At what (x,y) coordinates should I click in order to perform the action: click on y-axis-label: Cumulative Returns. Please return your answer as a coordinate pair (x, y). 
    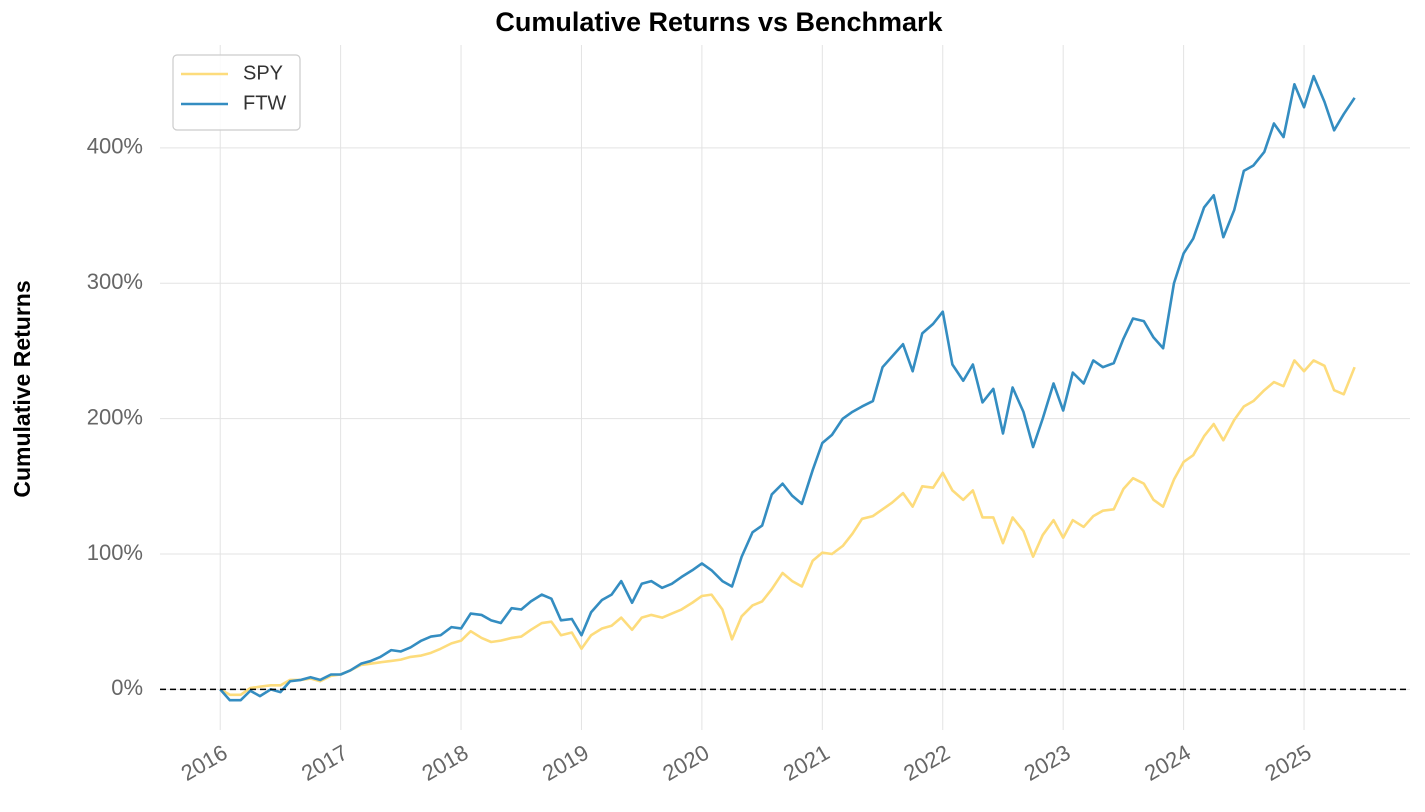
    Looking at the image, I should click on (22, 388).